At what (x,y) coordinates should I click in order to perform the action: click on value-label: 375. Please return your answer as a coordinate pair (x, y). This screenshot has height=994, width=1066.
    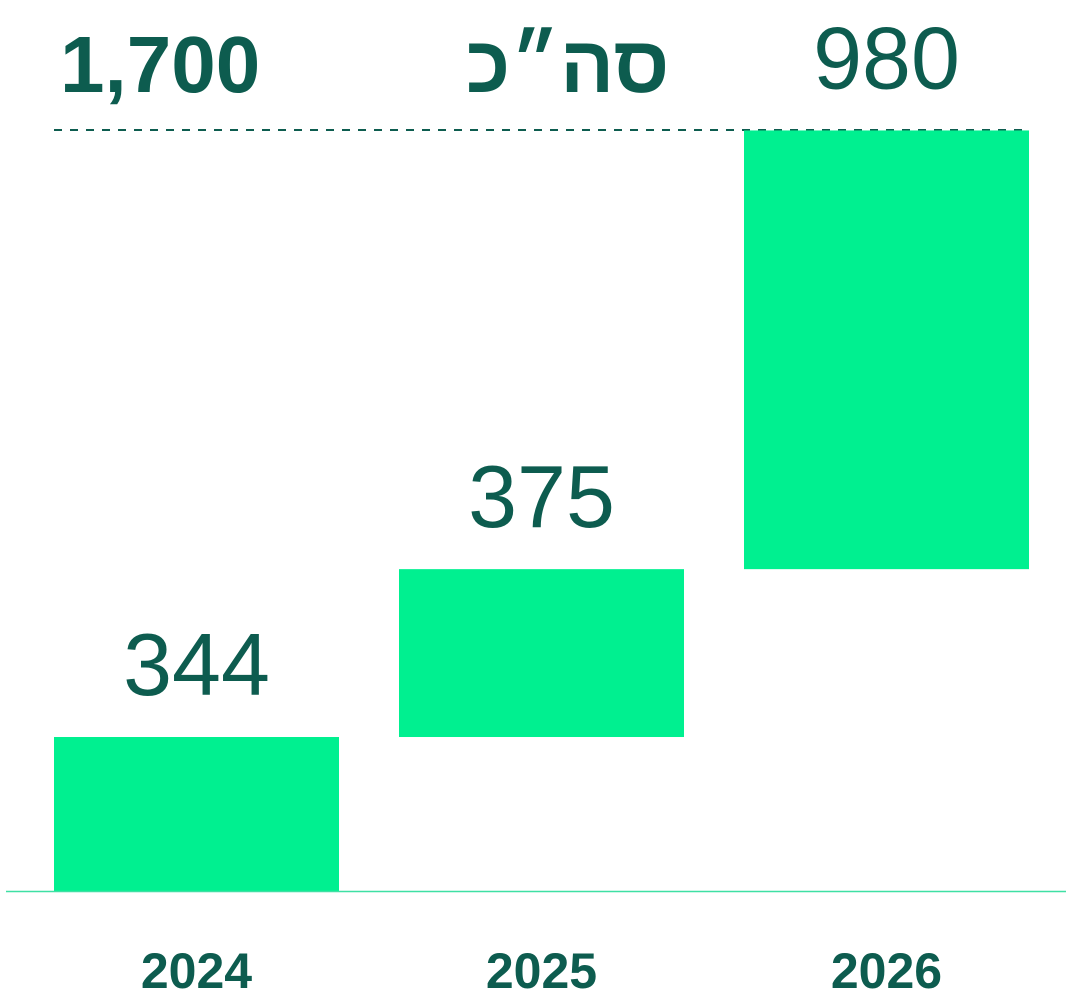
    Looking at the image, I should click on (541, 496).